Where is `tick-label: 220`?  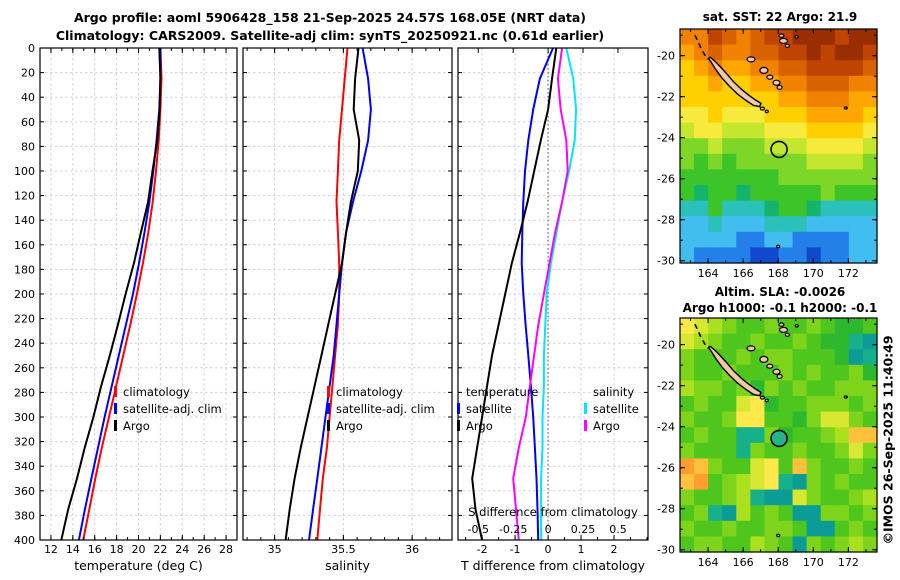 tick-label: 220 is located at coordinates (24, 319).